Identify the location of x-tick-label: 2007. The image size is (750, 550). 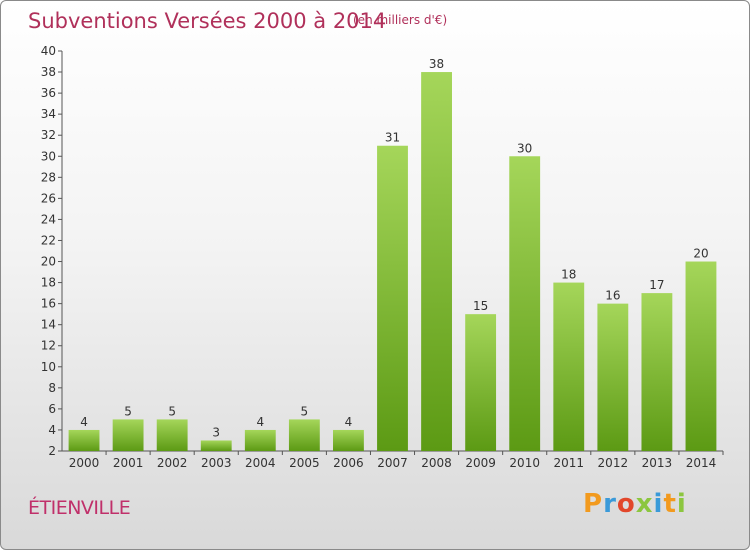
(392, 463).